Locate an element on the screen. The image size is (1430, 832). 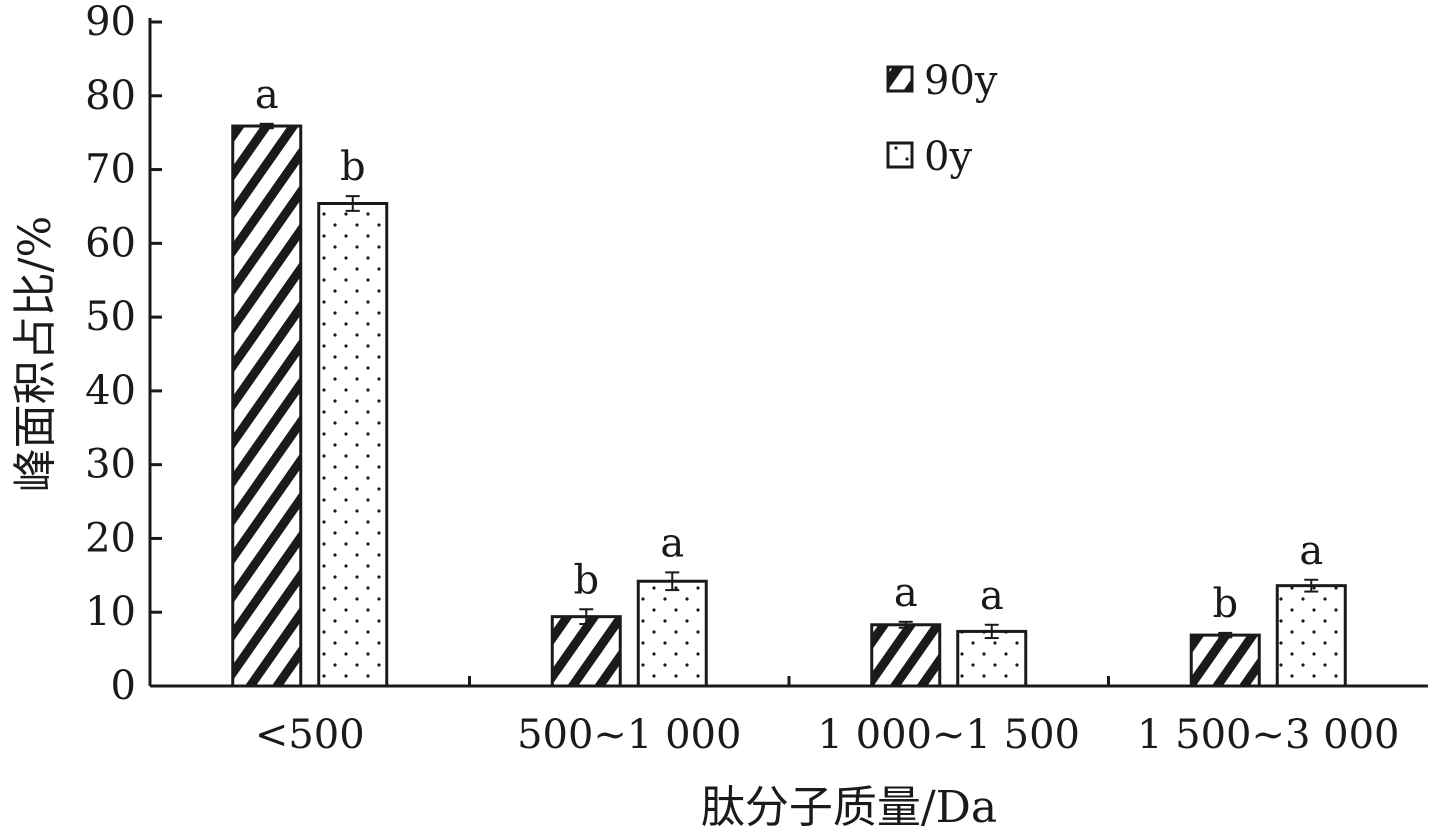
y-tick-label: 60 is located at coordinates (110, 243).